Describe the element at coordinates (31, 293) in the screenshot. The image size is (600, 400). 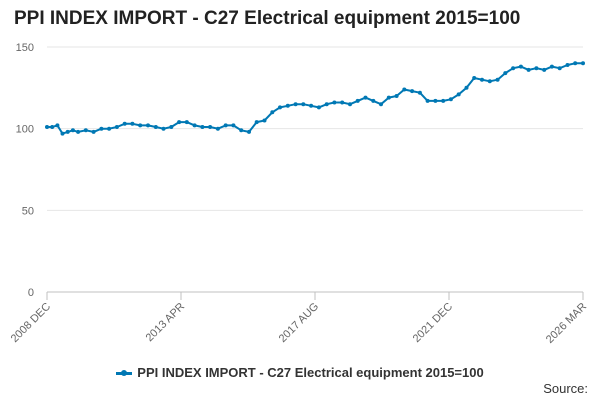
I see `y-tick-label: 0` at that location.